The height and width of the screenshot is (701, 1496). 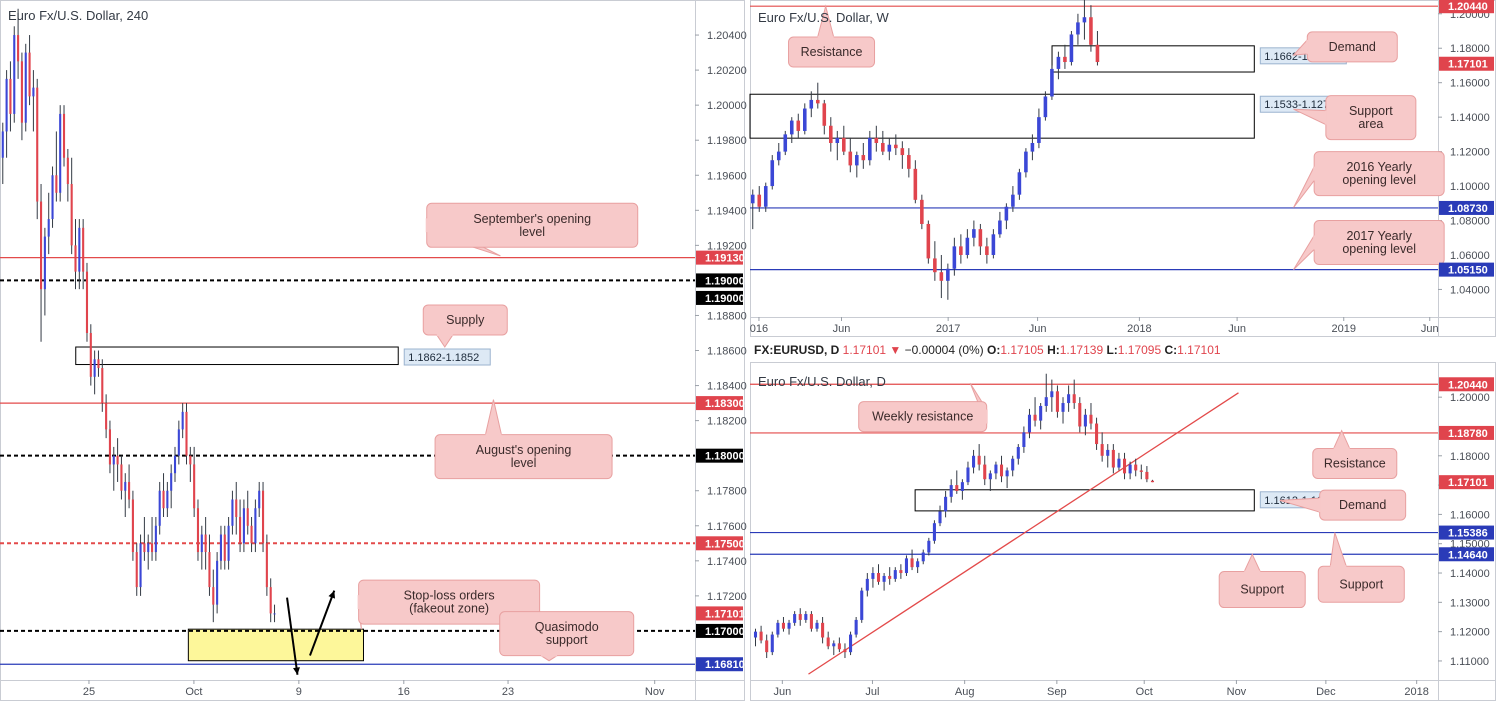 What do you see at coordinates (404, 692) in the screenshot?
I see `h4-x-tick-label: 16` at bounding box center [404, 692].